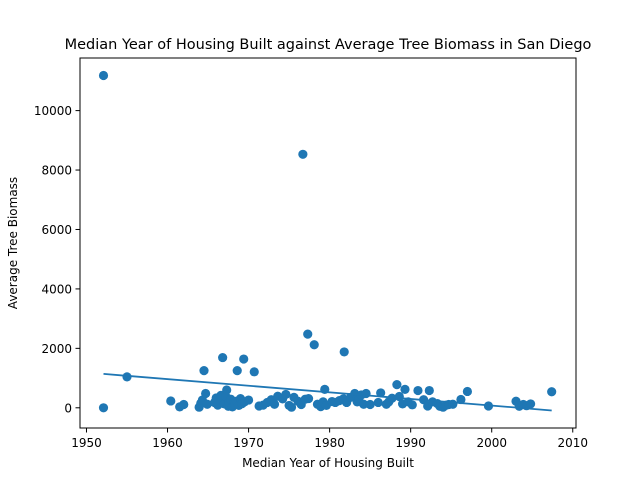 Image resolution: width=640 pixels, height=480 pixels. I want to click on y-axis: 0 2000 4000 6000 8000 10000, so click(57, 259).